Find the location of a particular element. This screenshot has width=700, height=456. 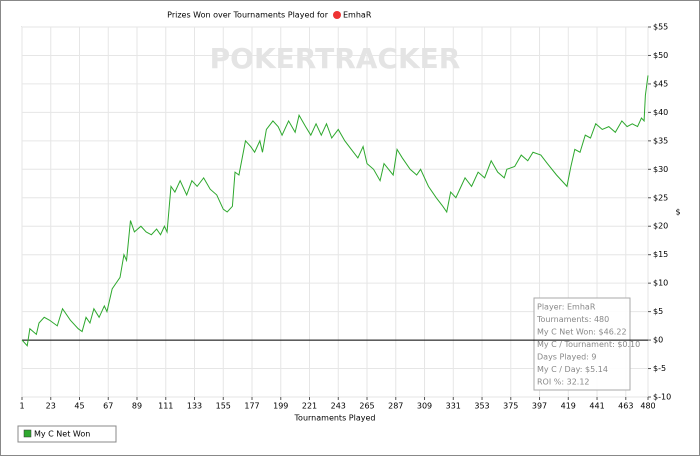

x-tick-label: 353 is located at coordinates (481, 406).